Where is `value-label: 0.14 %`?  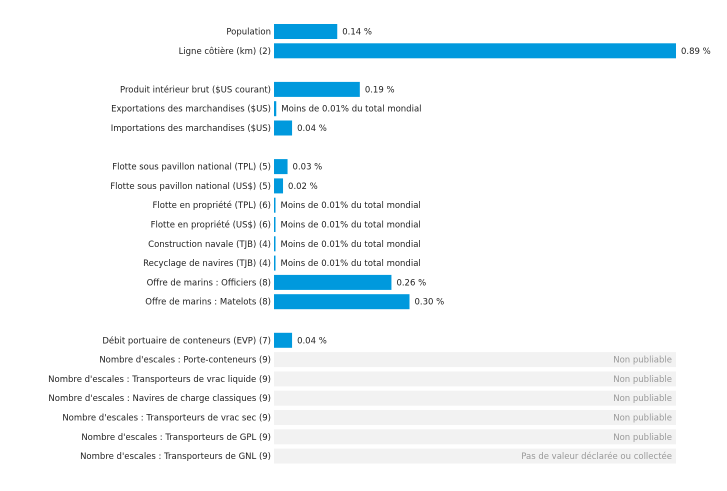
value-label: 0.14 % is located at coordinates (357, 33).